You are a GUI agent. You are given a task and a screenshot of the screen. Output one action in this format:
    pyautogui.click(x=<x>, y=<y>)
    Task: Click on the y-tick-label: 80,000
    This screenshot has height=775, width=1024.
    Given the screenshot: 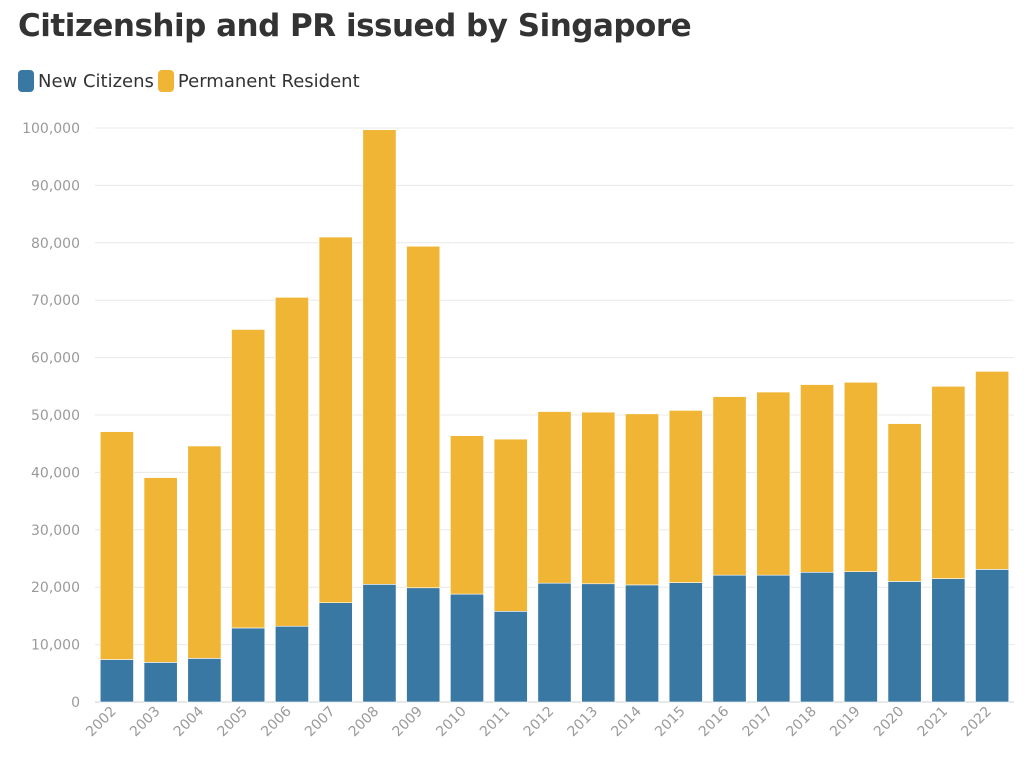 What is the action you would take?
    pyautogui.click(x=55, y=244)
    